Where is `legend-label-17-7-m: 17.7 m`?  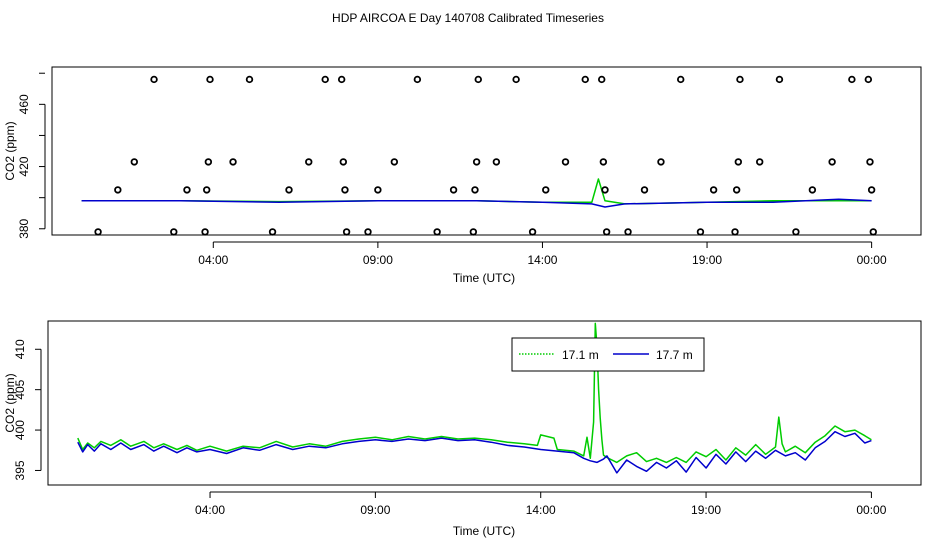 legend-label-17-7-m: 17.7 m is located at coordinates (674, 355).